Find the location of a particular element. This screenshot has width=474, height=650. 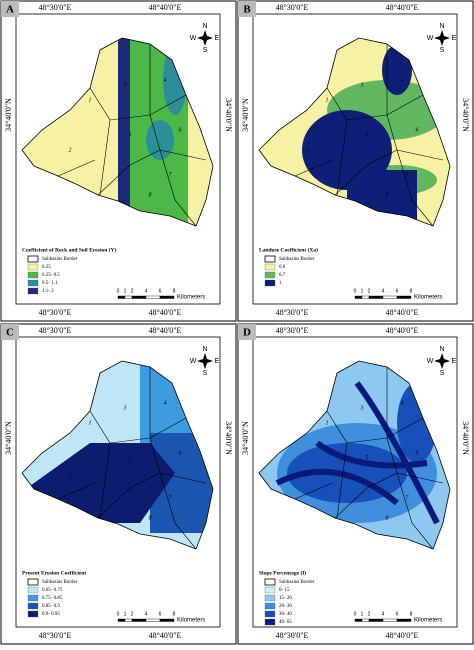

legend-title: Present Erosion Coefficient is located at coordinates (54, 573).